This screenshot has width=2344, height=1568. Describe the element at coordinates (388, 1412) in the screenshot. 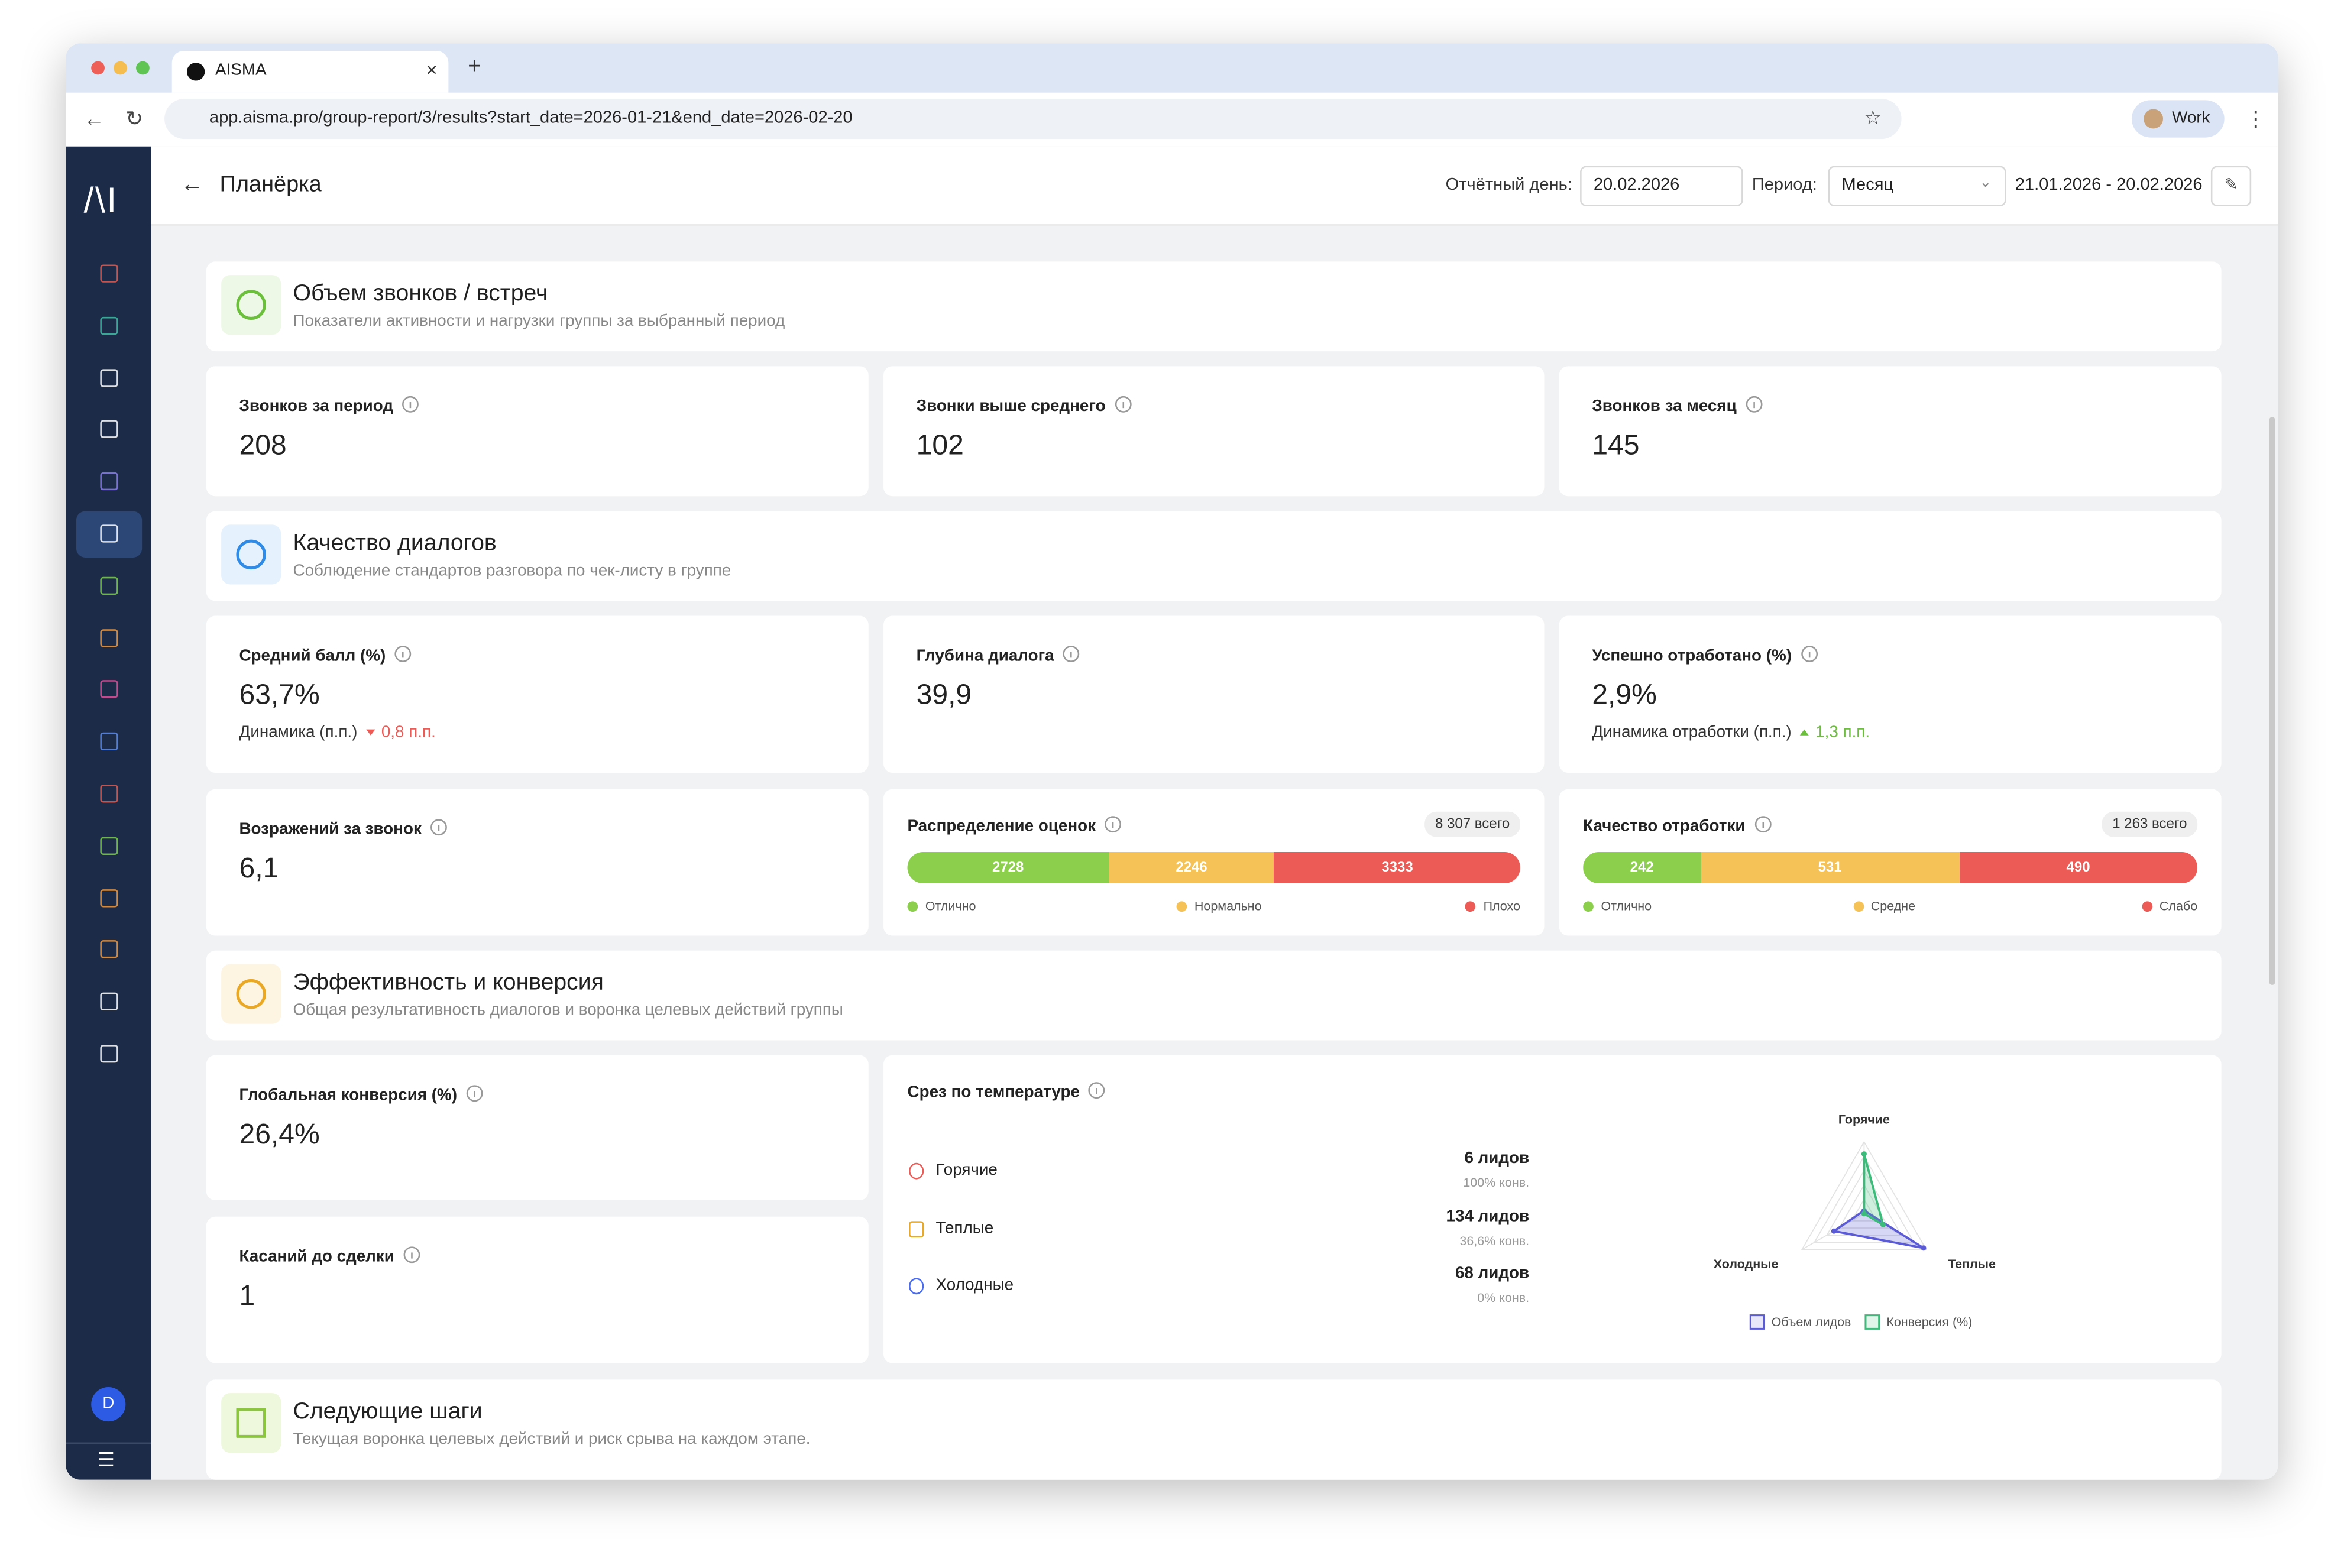

I see `section-title: Следующие шаги` at that location.